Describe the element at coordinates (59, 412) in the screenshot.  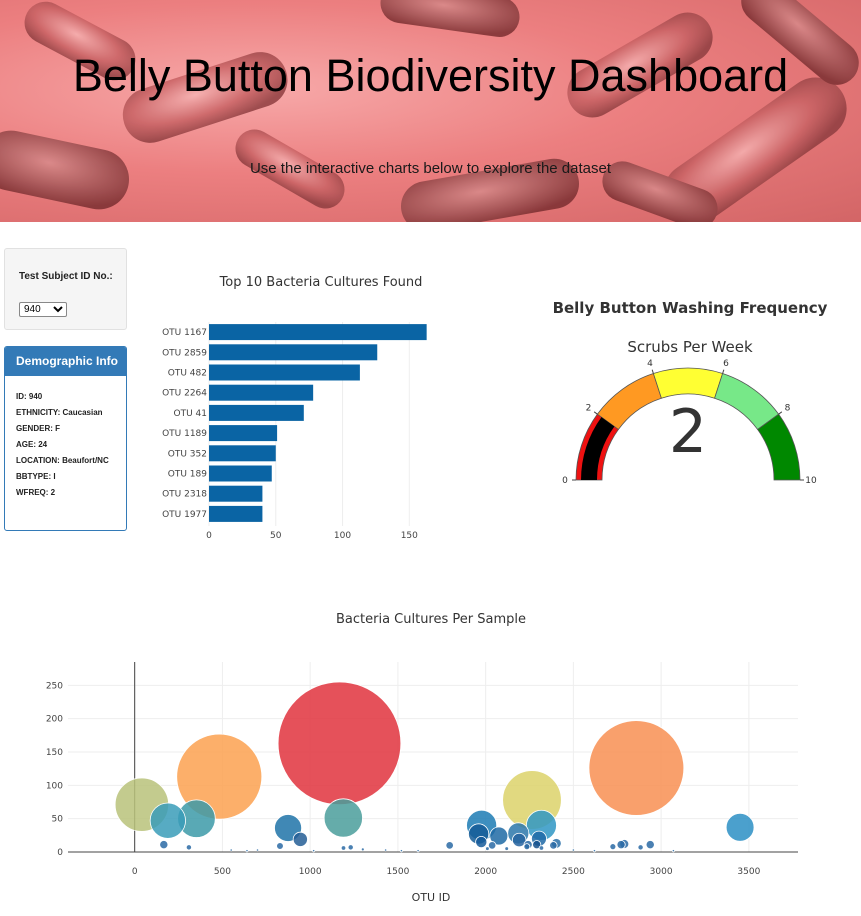
I see `demographic-row-ethnicity: ETHNICITY: Caucasian` at that location.